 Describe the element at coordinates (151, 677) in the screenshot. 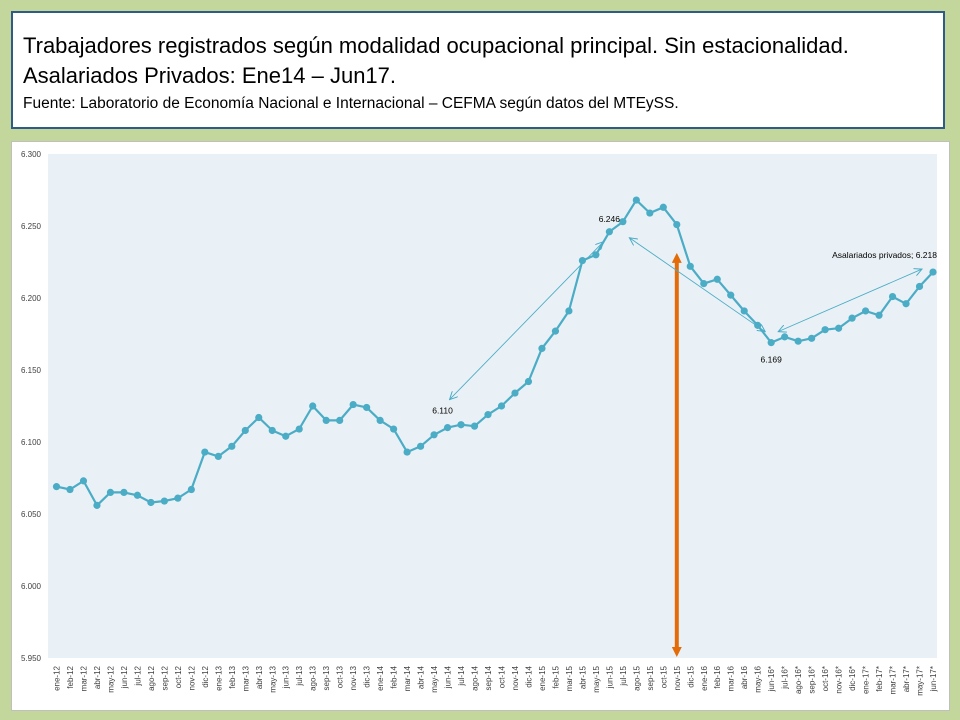

I see `x-tick-label: ago-12` at that location.